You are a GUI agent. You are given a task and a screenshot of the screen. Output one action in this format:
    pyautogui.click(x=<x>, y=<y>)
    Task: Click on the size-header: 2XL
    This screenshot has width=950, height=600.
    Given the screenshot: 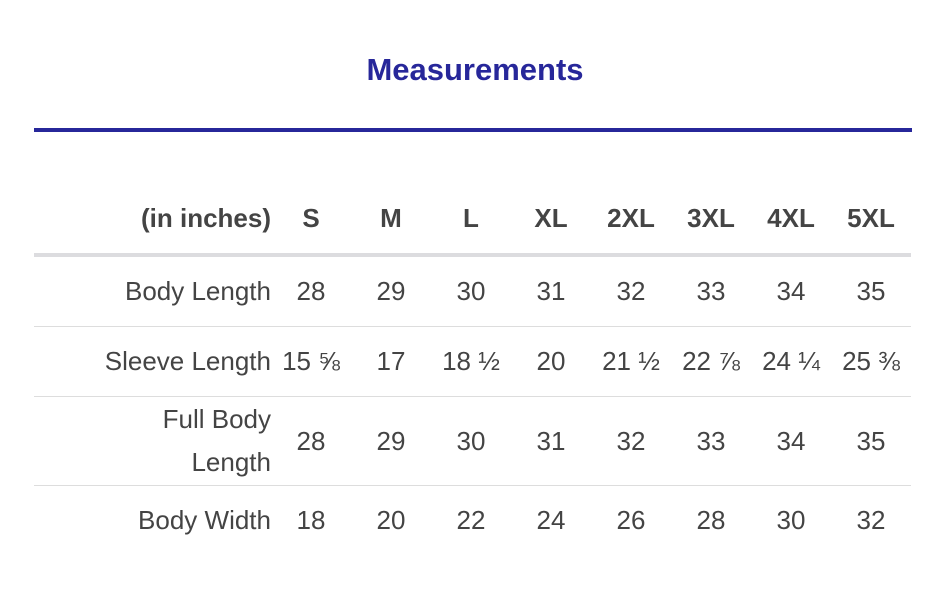 What is the action you would take?
    pyautogui.click(x=631, y=220)
    